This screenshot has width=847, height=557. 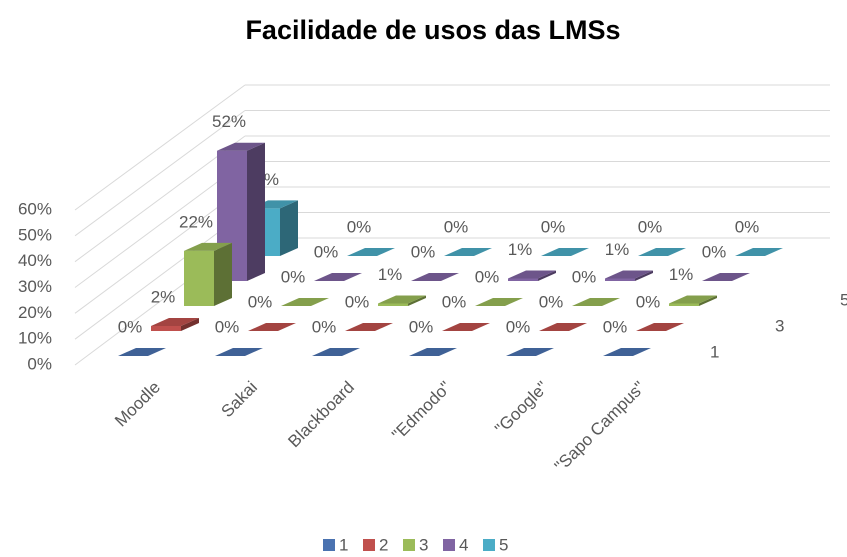 I want to click on value-label: 22%, so click(x=196, y=221).